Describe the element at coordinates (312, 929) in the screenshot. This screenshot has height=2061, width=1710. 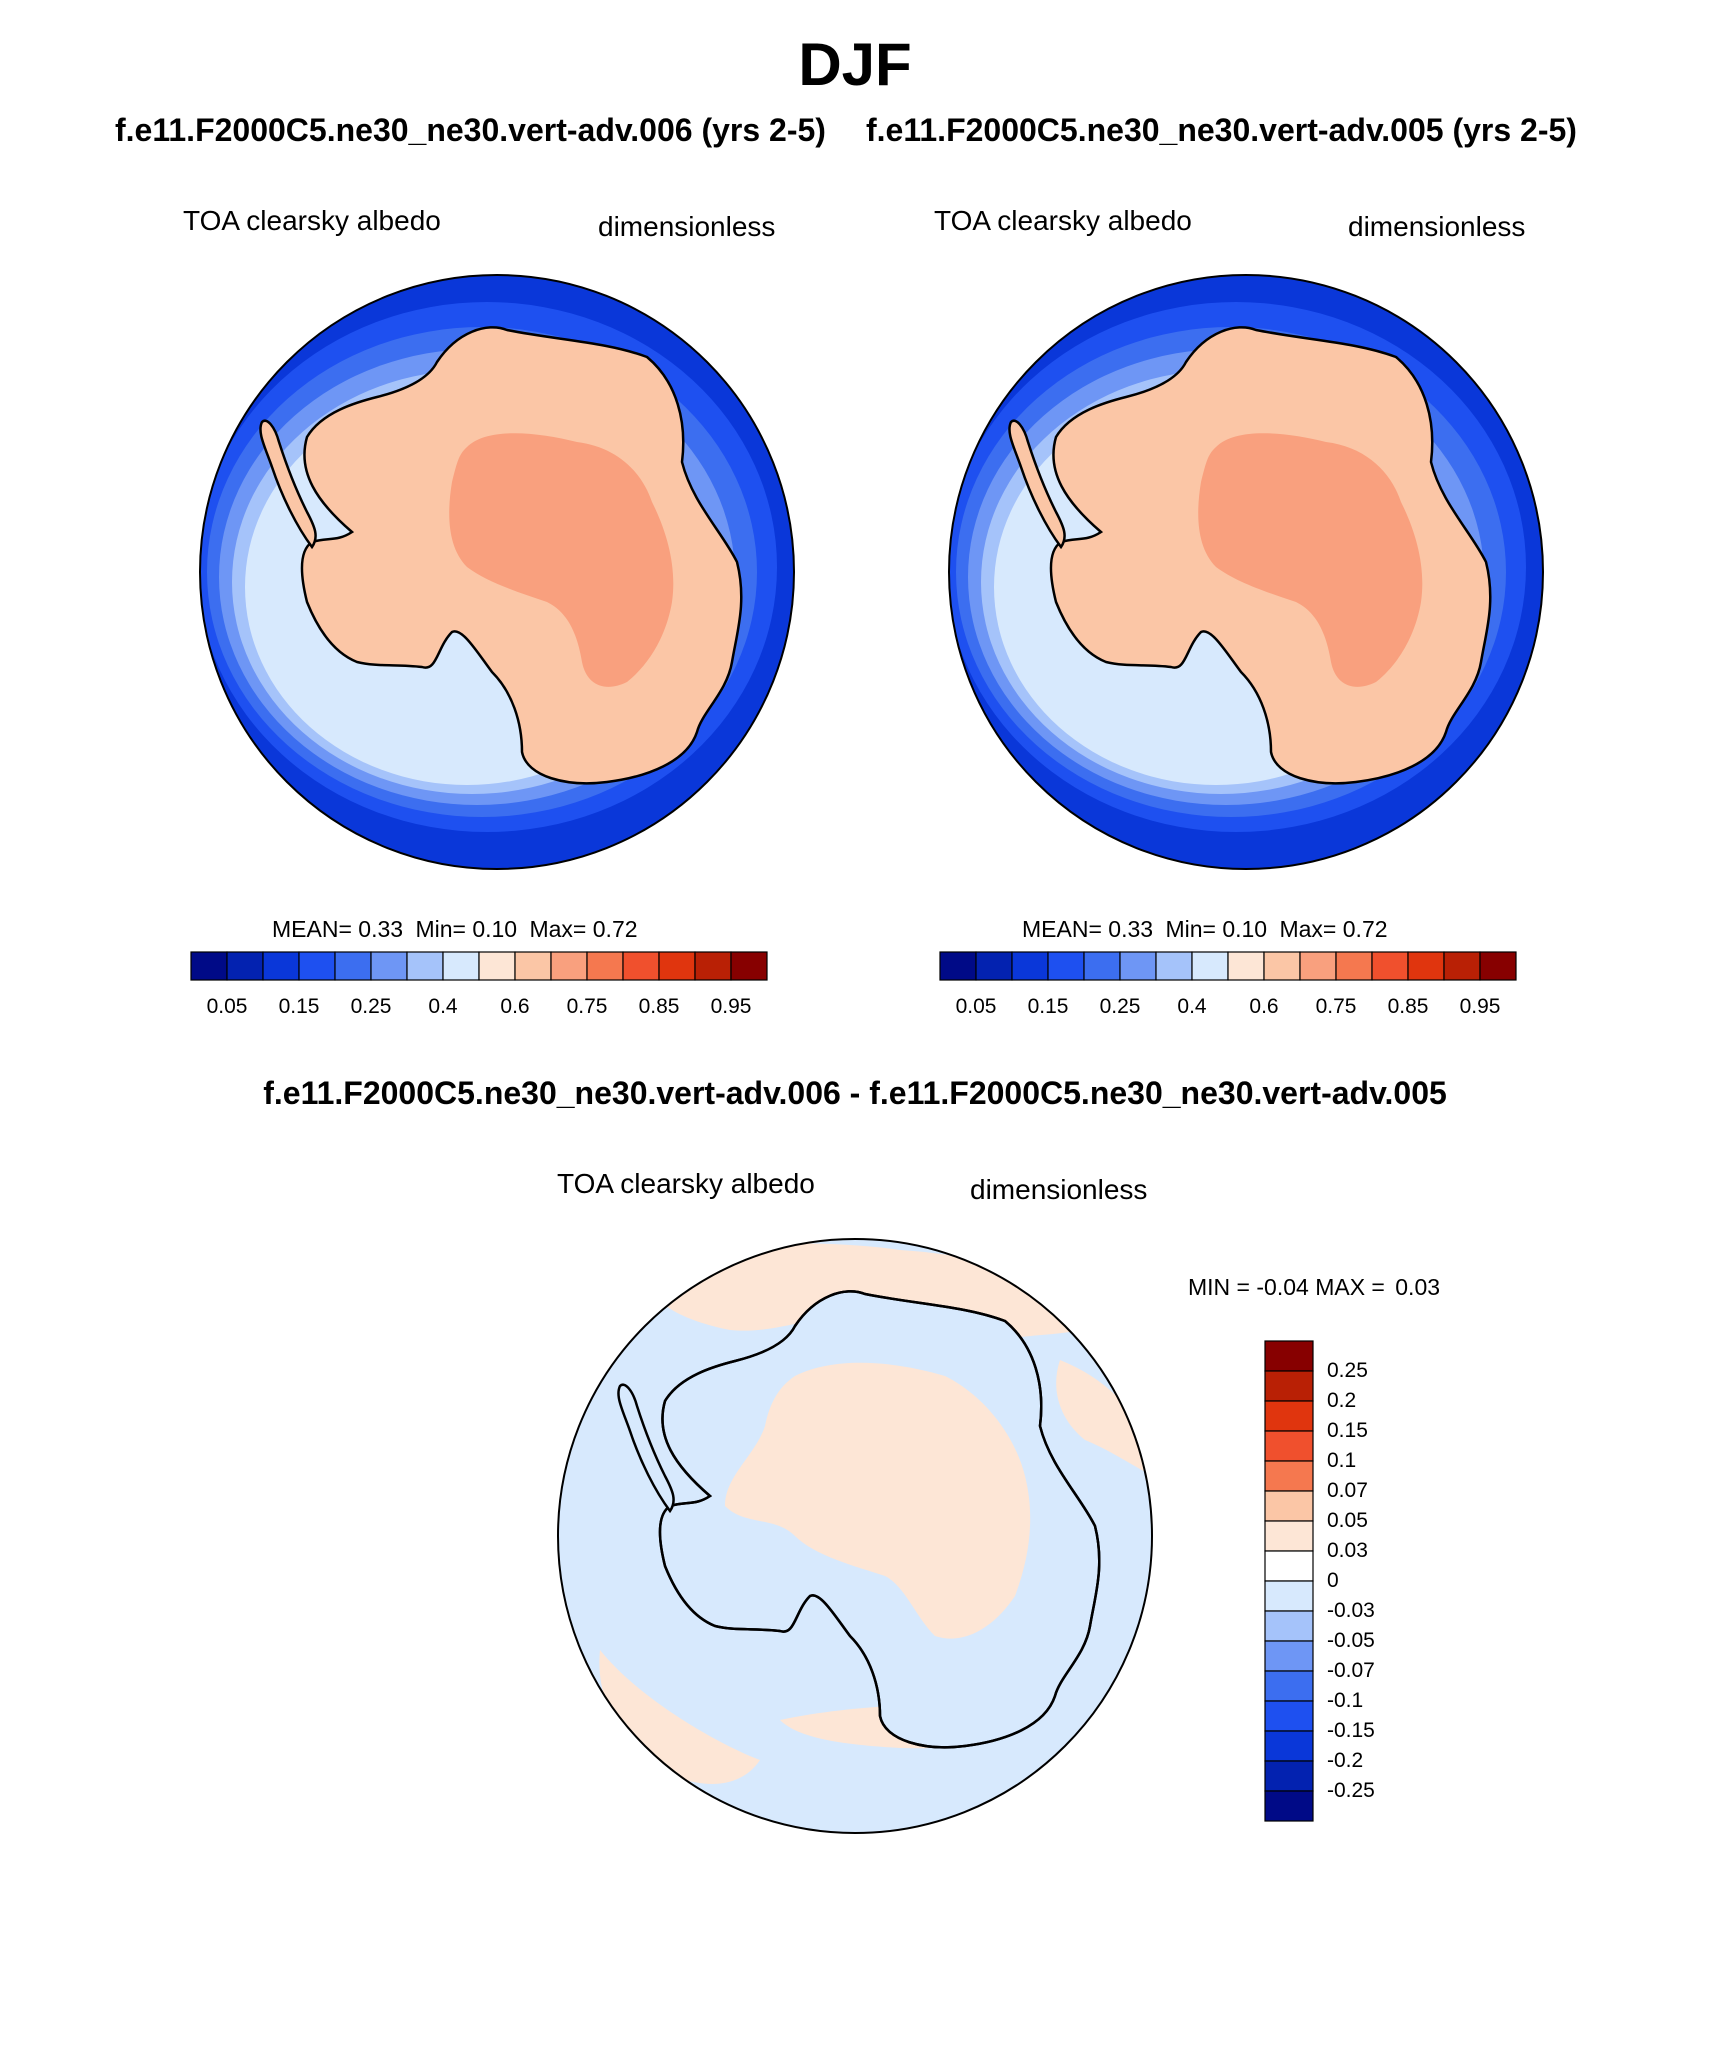
I see `panel1-mean-label: MEAN=` at that location.